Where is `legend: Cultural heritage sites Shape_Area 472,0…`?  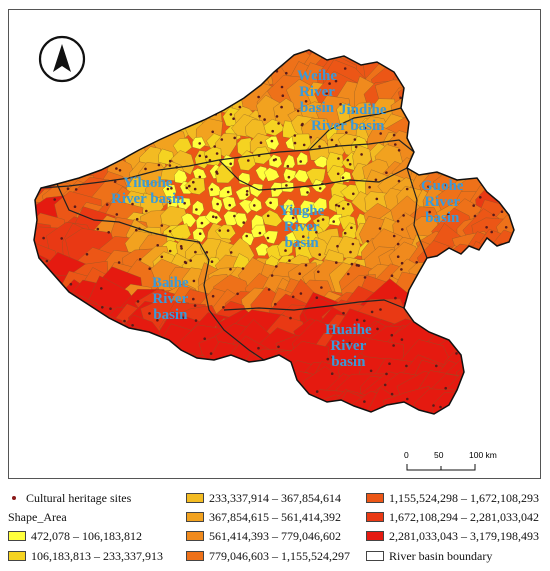 legend: Cultural heritage sites Shape_Area 472,0… is located at coordinates (275, 528).